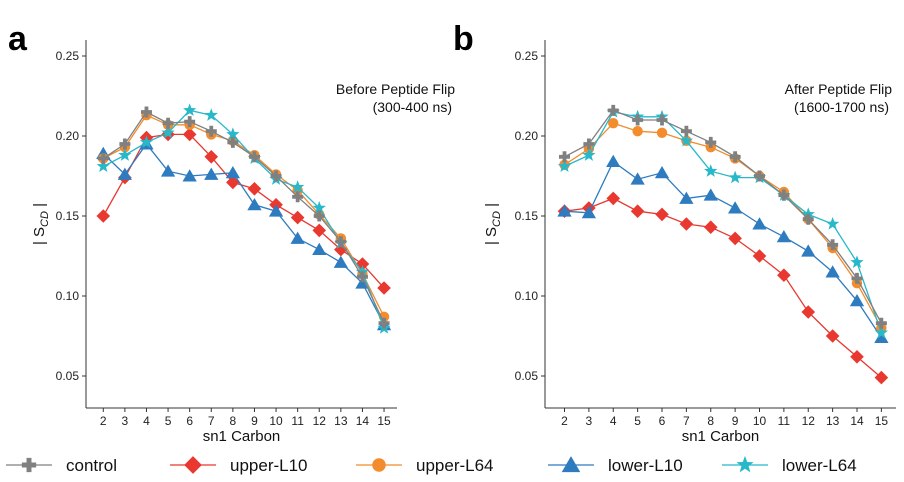 The width and height of the screenshot is (904, 482). Describe the element at coordinates (857, 421) in the screenshot. I see `x-tick-label: 14` at that location.